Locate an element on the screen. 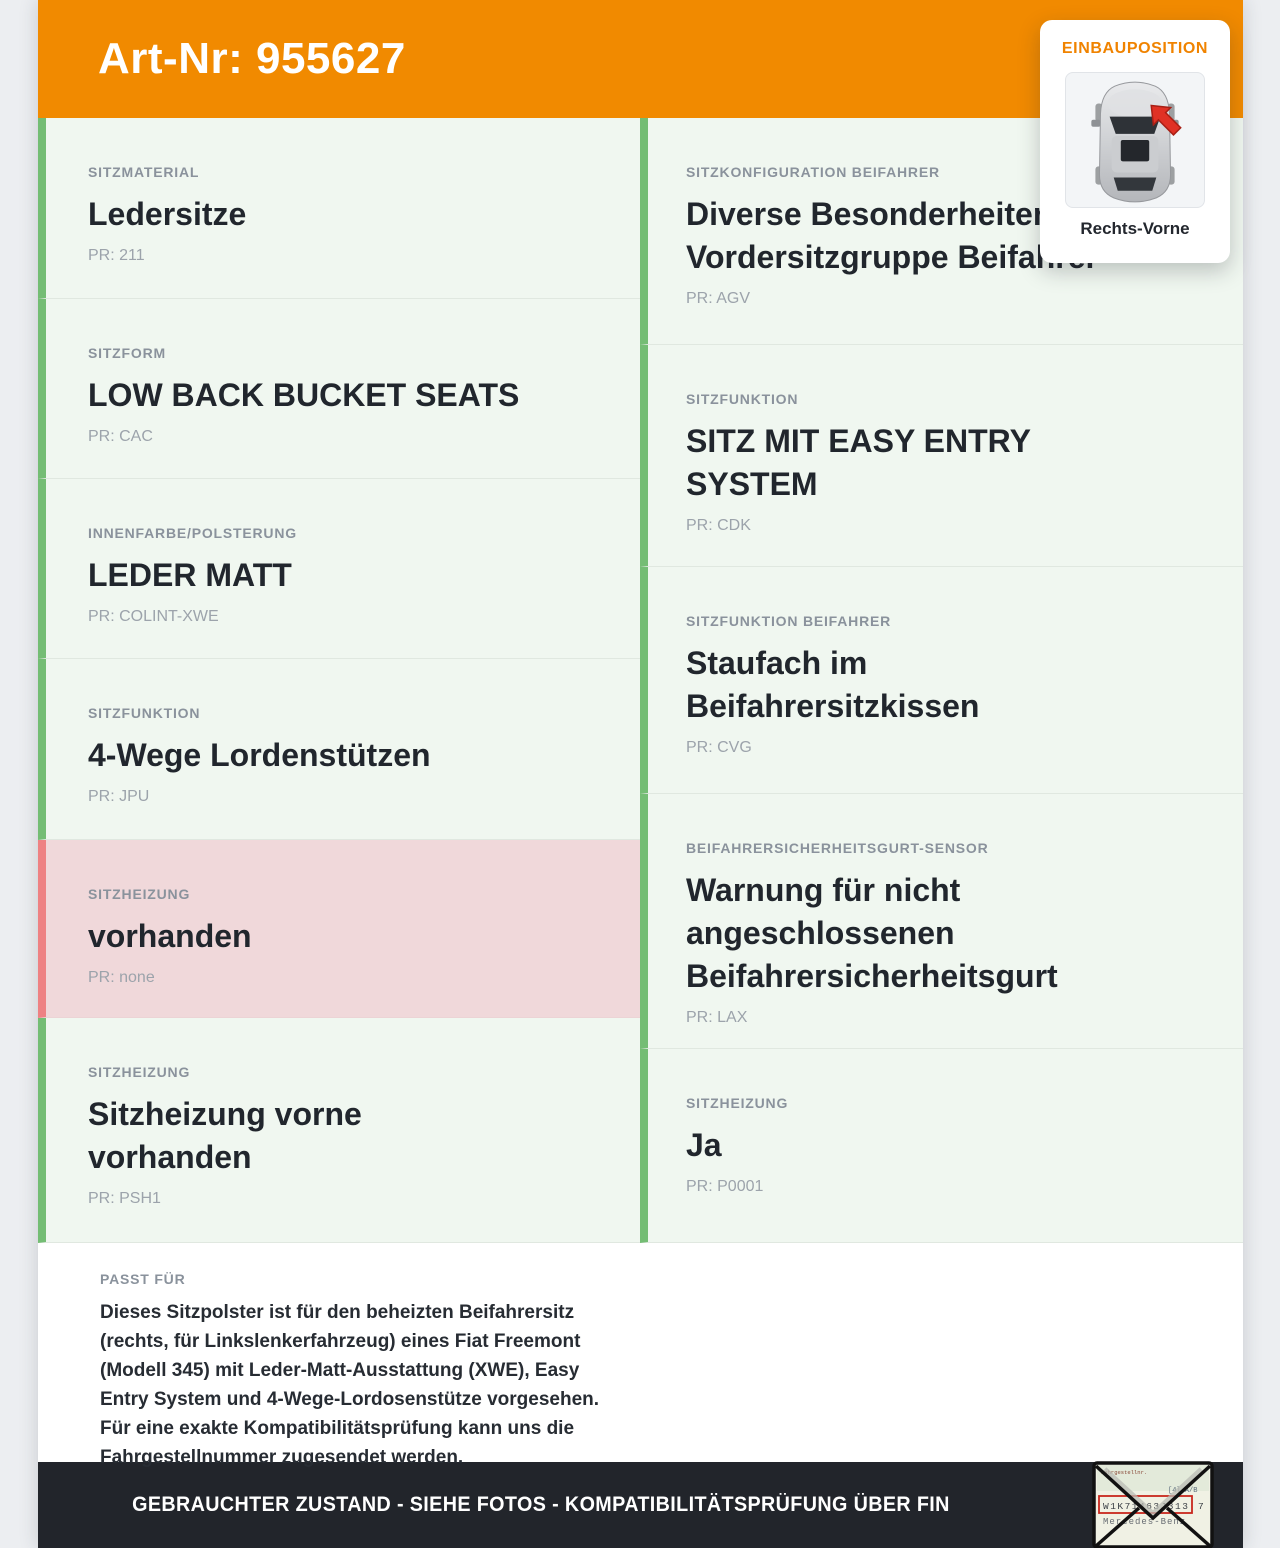 This screenshot has width=1280, height=1548. einbauposition-caption: Rechts-Vorne is located at coordinates (1135, 228).